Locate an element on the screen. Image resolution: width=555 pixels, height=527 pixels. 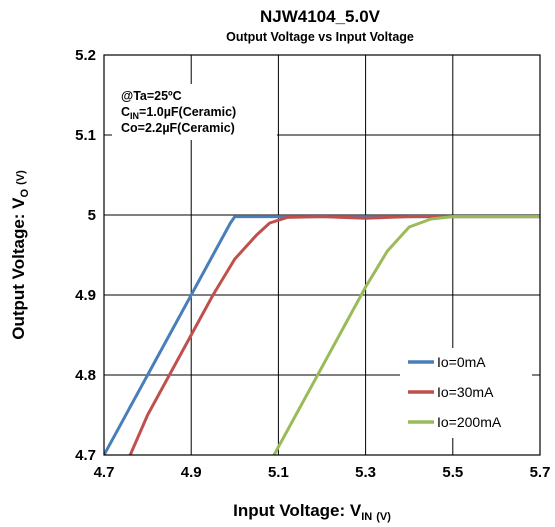
y-tick-label: 5 is located at coordinates (92, 215).